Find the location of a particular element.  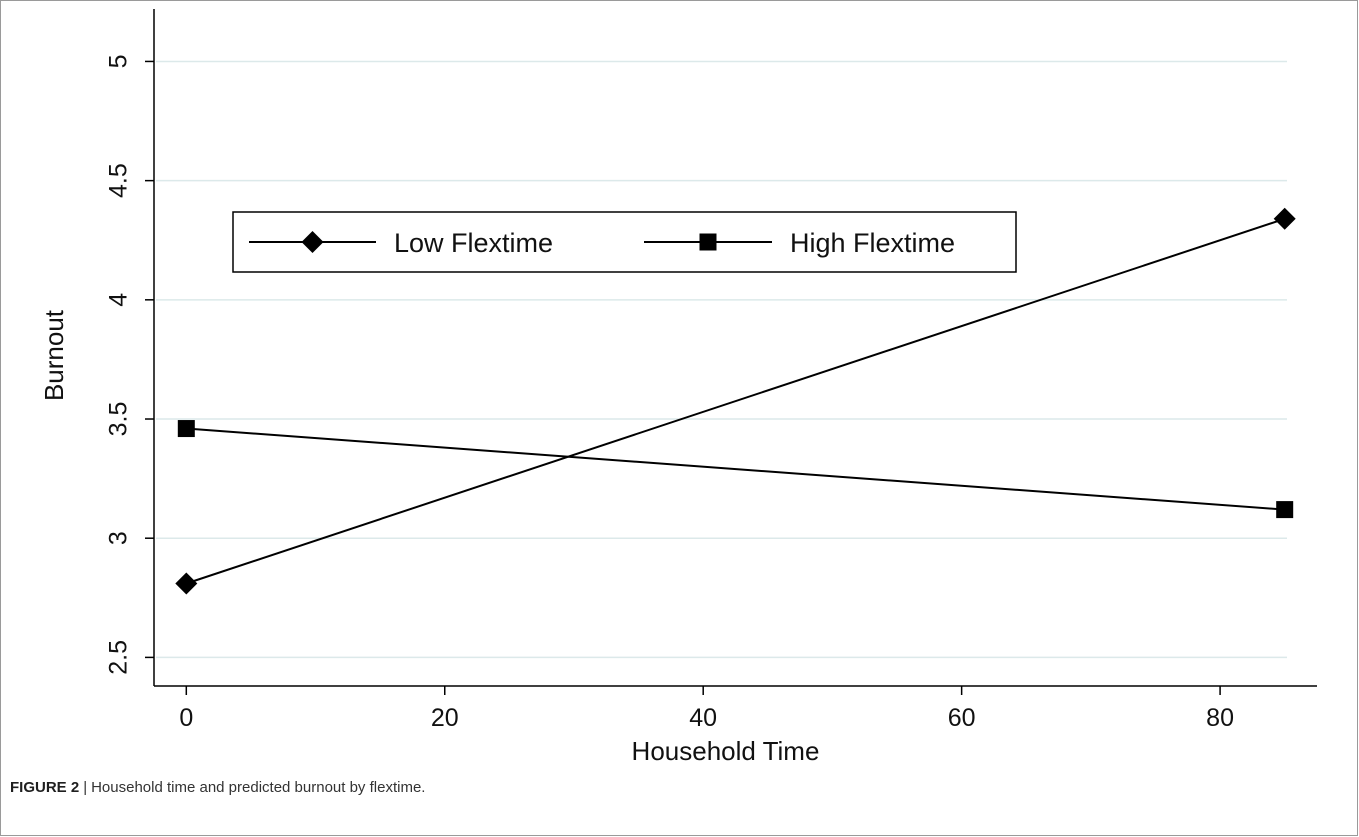

x-tick-label: 40 is located at coordinates (703, 718).